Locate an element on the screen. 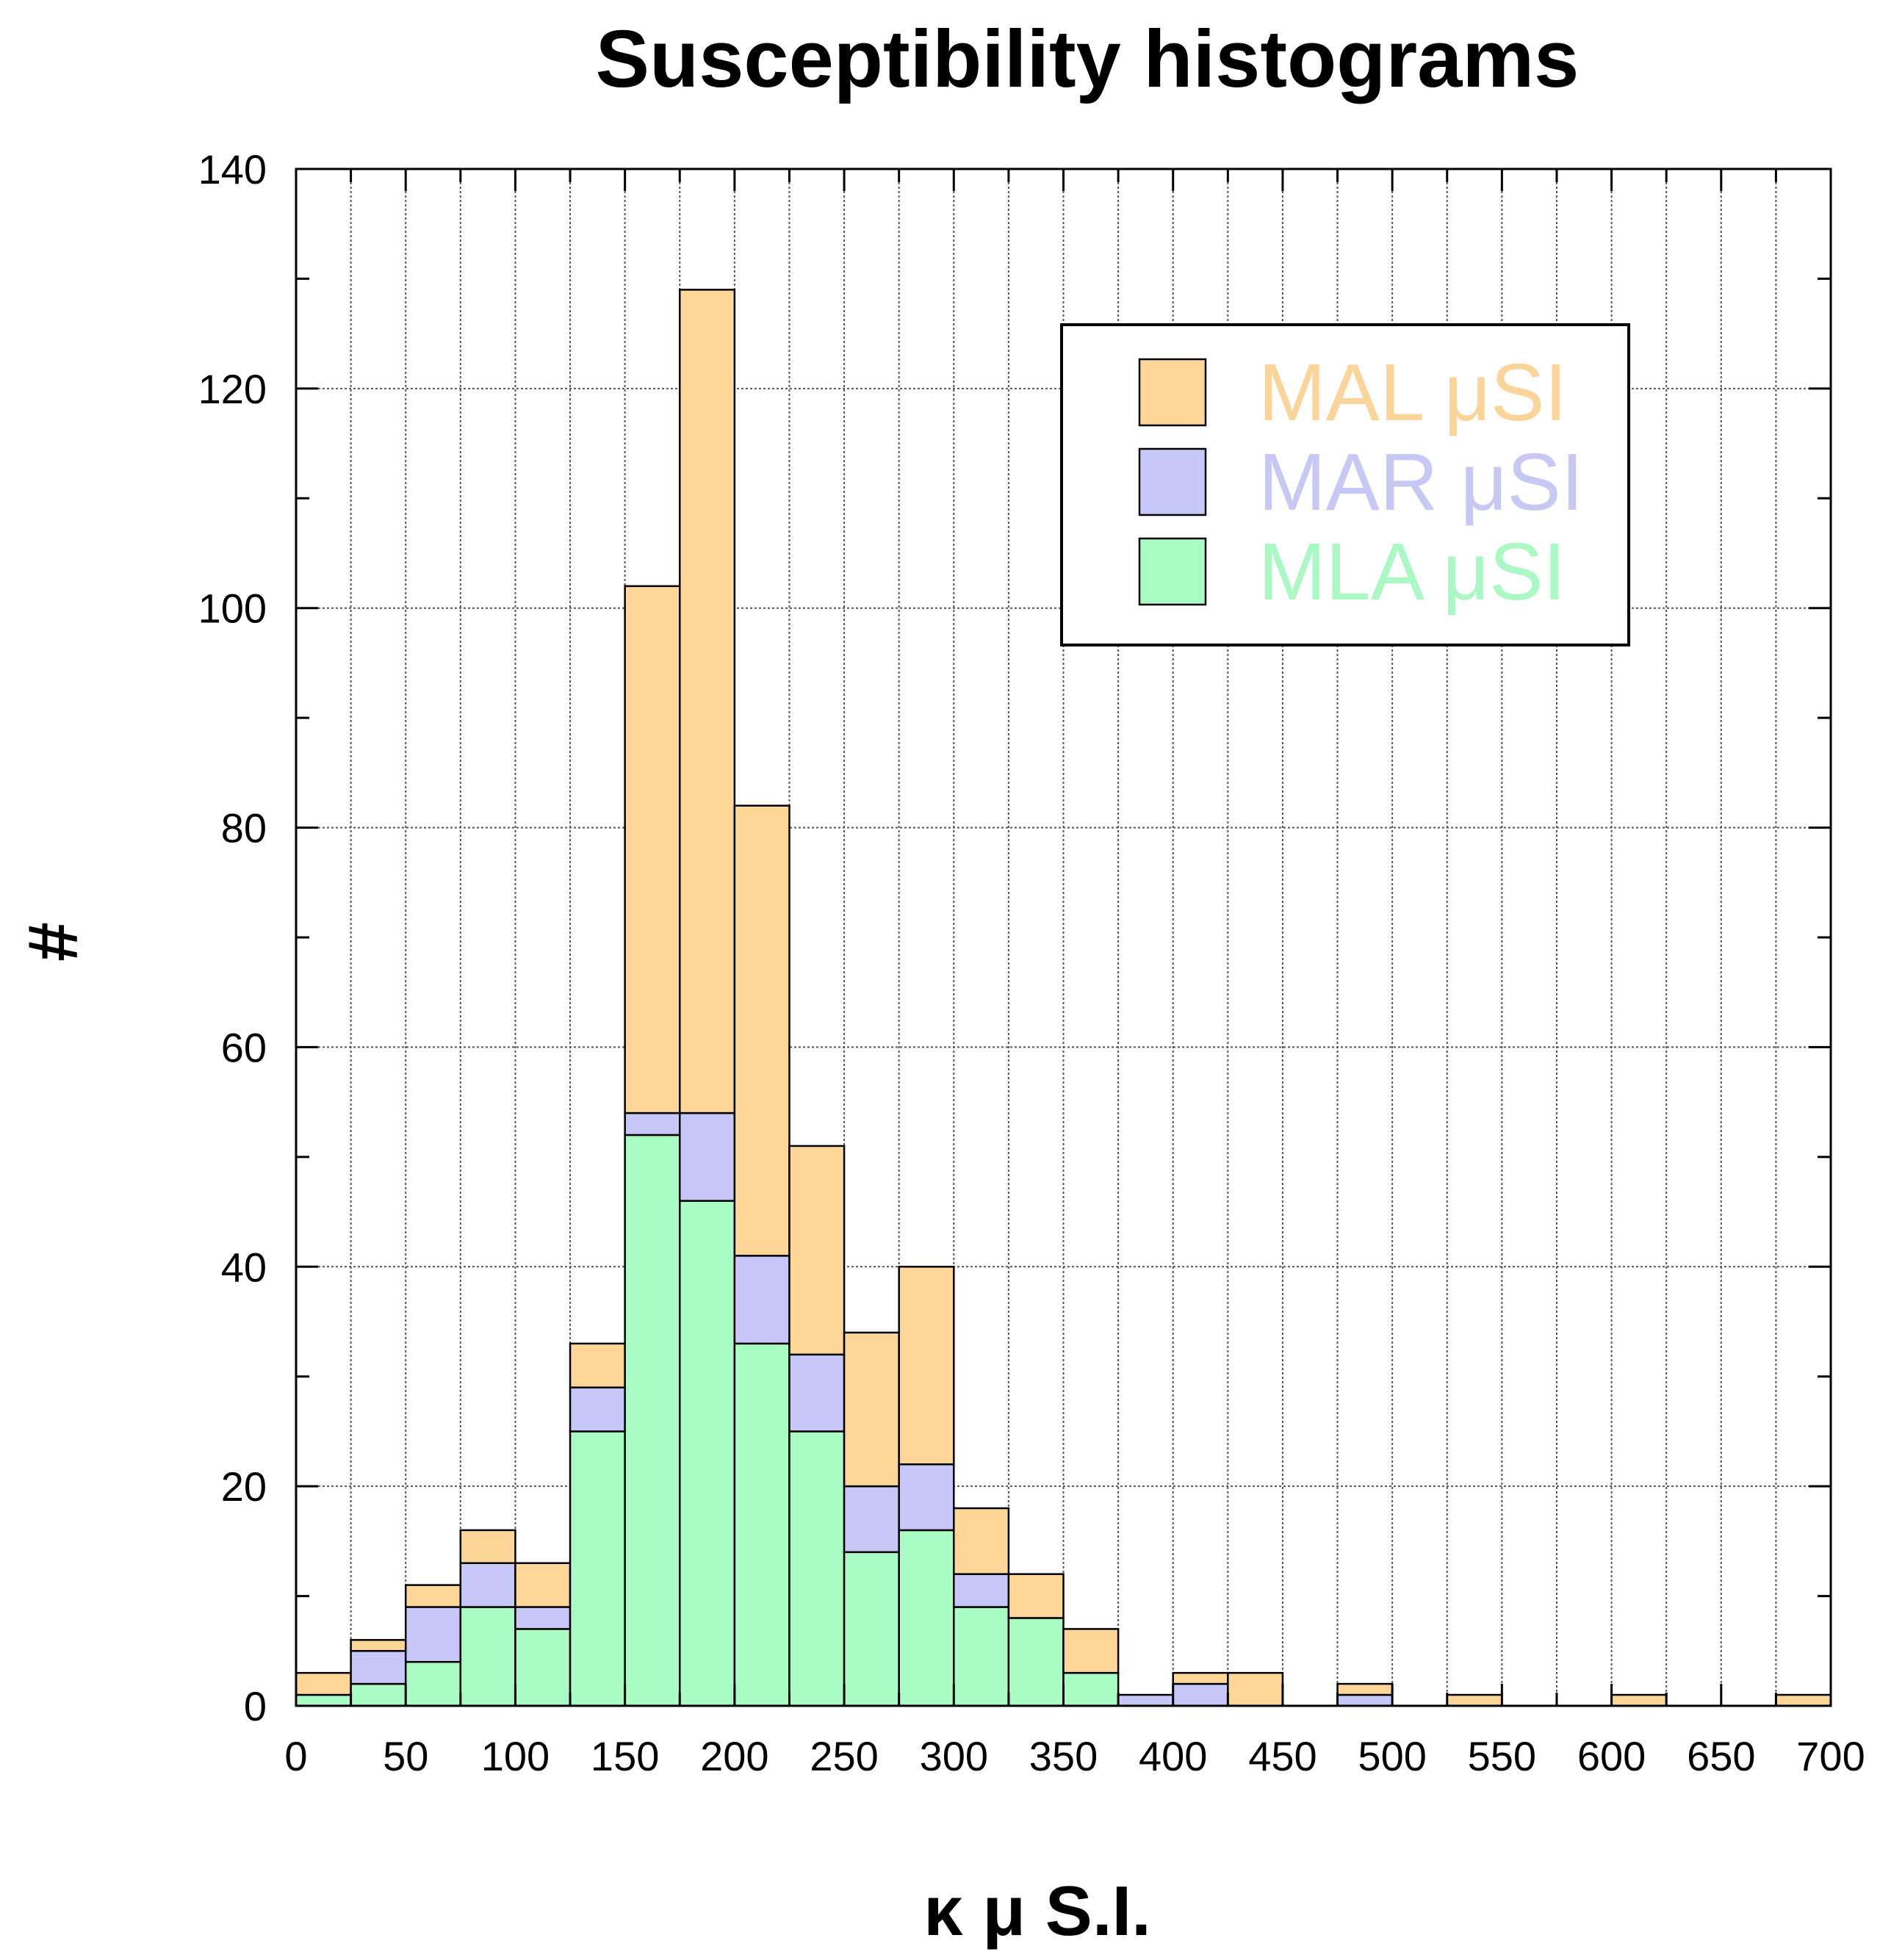 The width and height of the screenshot is (1880, 1960). legend-label-mal: MAL μSI is located at coordinates (1412, 392).